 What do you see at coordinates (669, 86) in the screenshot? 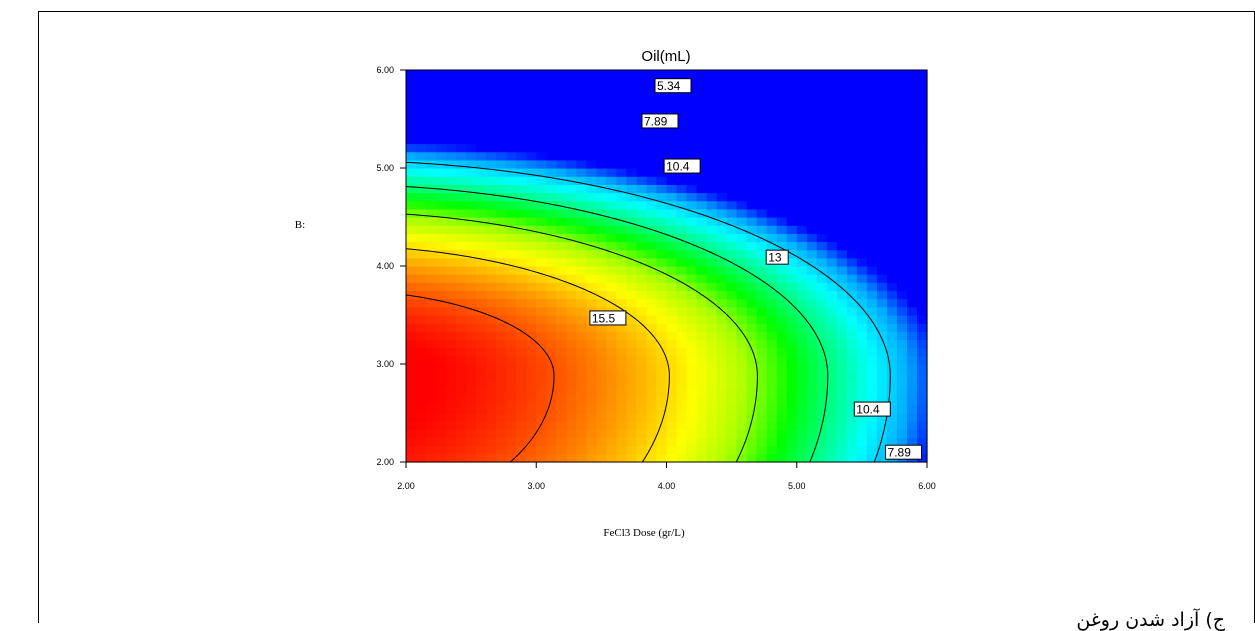
I see `svg-text: 5.34` at bounding box center [669, 86].